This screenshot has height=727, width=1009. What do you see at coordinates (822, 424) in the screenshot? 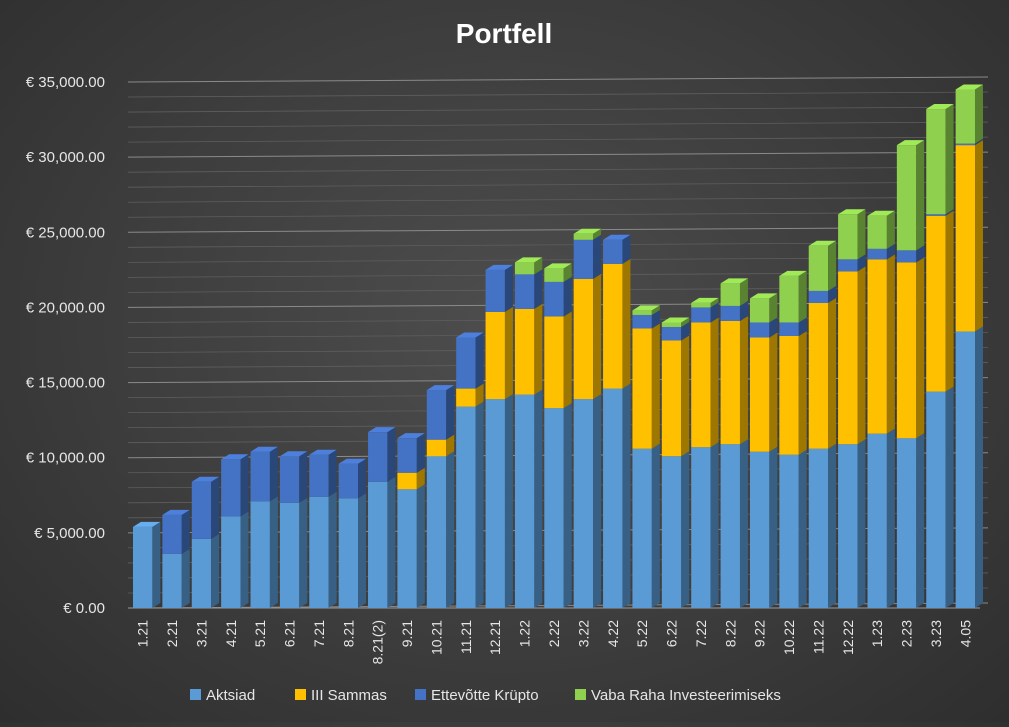
I see `bar-stack-11.22` at bounding box center [822, 424].